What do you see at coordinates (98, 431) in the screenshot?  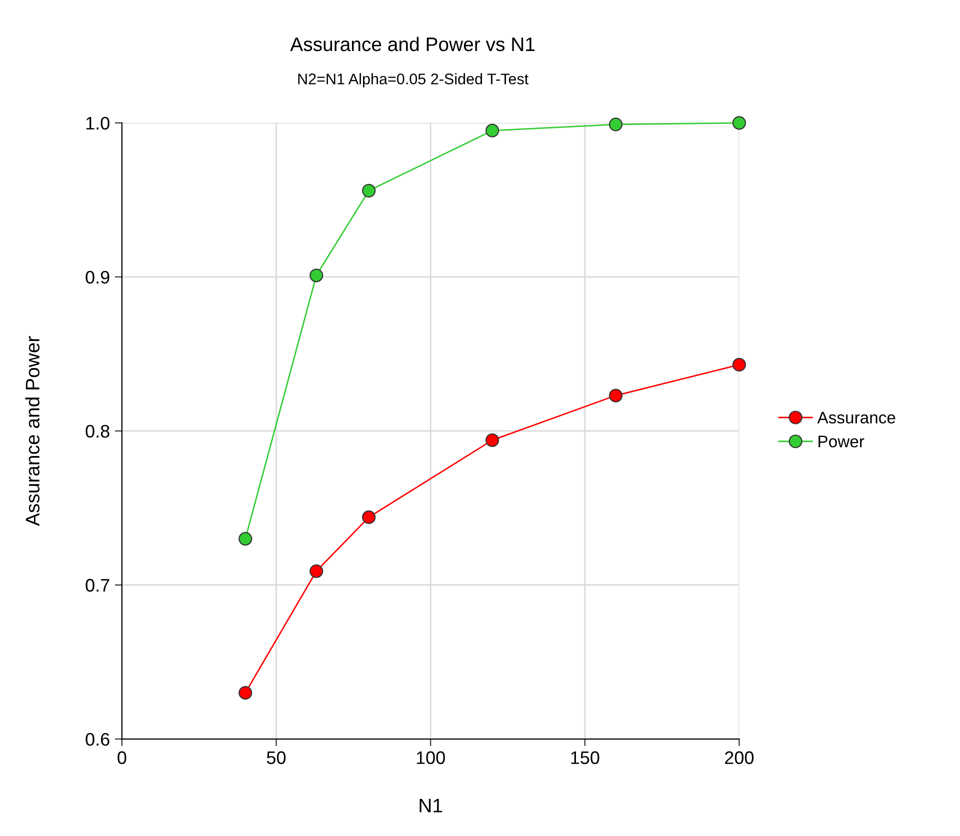 I see `y-tick-label: 0.8` at bounding box center [98, 431].